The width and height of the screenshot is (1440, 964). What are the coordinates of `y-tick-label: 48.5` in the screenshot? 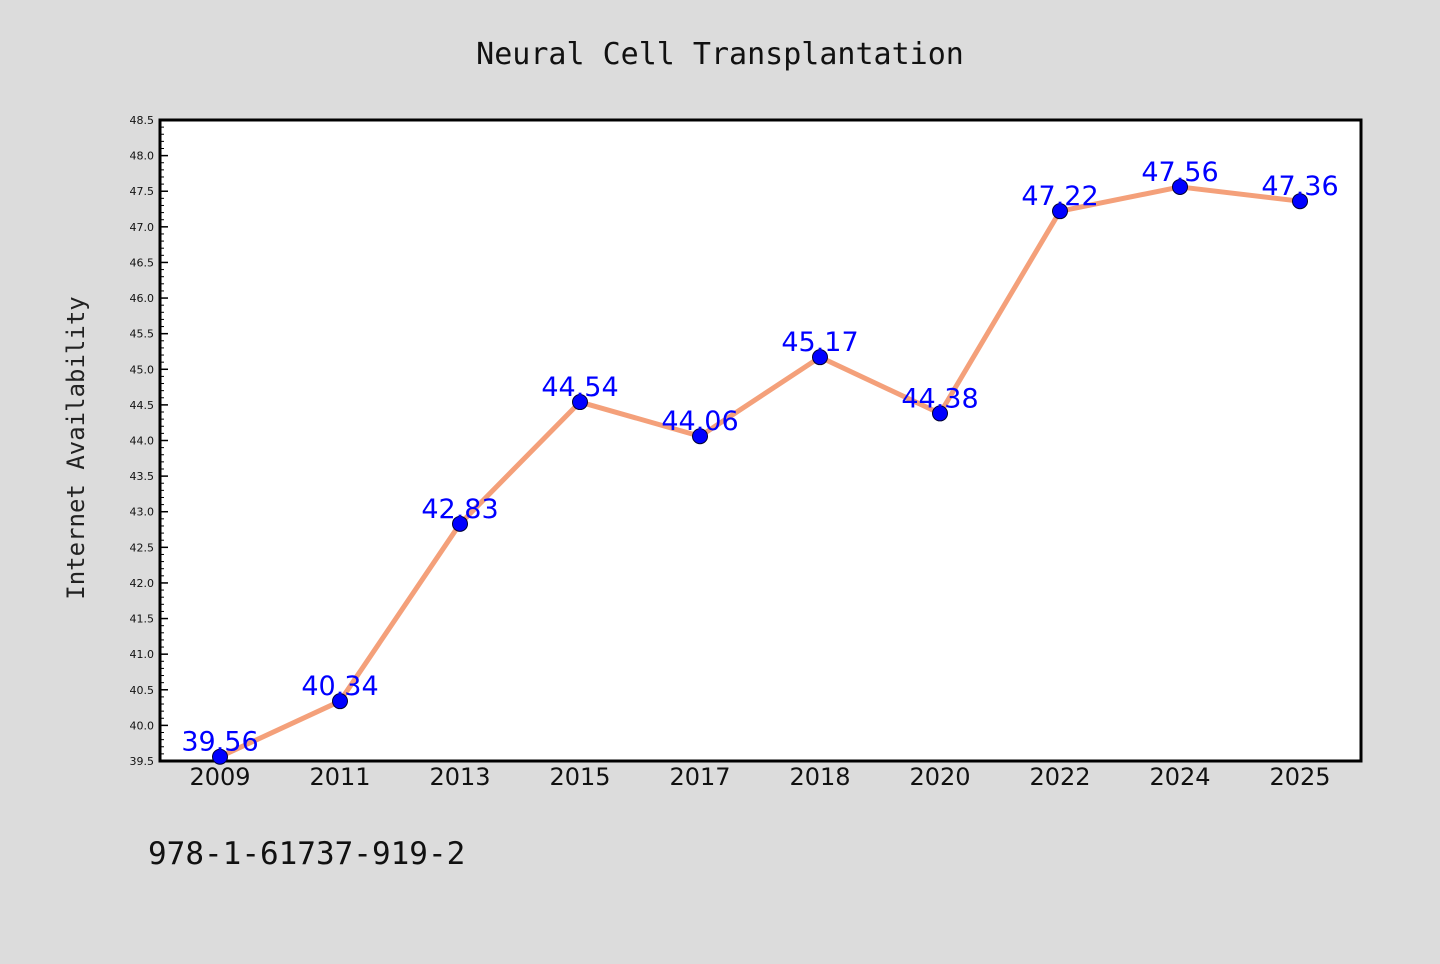 It's located at (142, 120).